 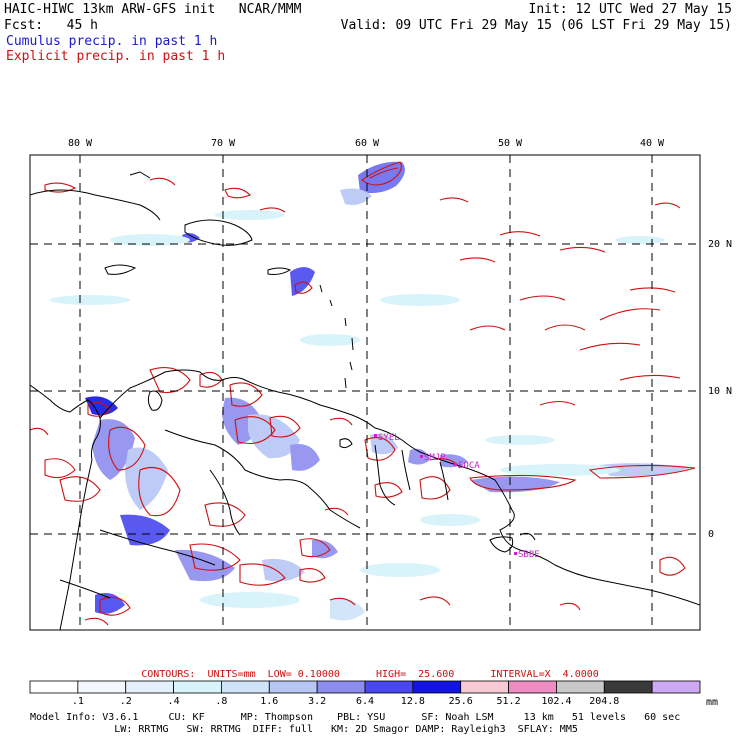 What do you see at coordinates (509, 701) in the screenshot?
I see `colorbar-tick: 51.2` at bounding box center [509, 701].